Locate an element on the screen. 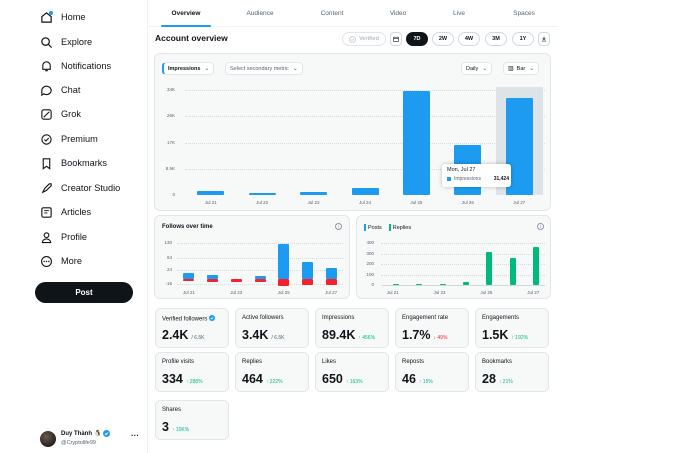 The image size is (680, 453). metric-card-replies: Replies 464 ↑ 222% is located at coordinates (272, 372).